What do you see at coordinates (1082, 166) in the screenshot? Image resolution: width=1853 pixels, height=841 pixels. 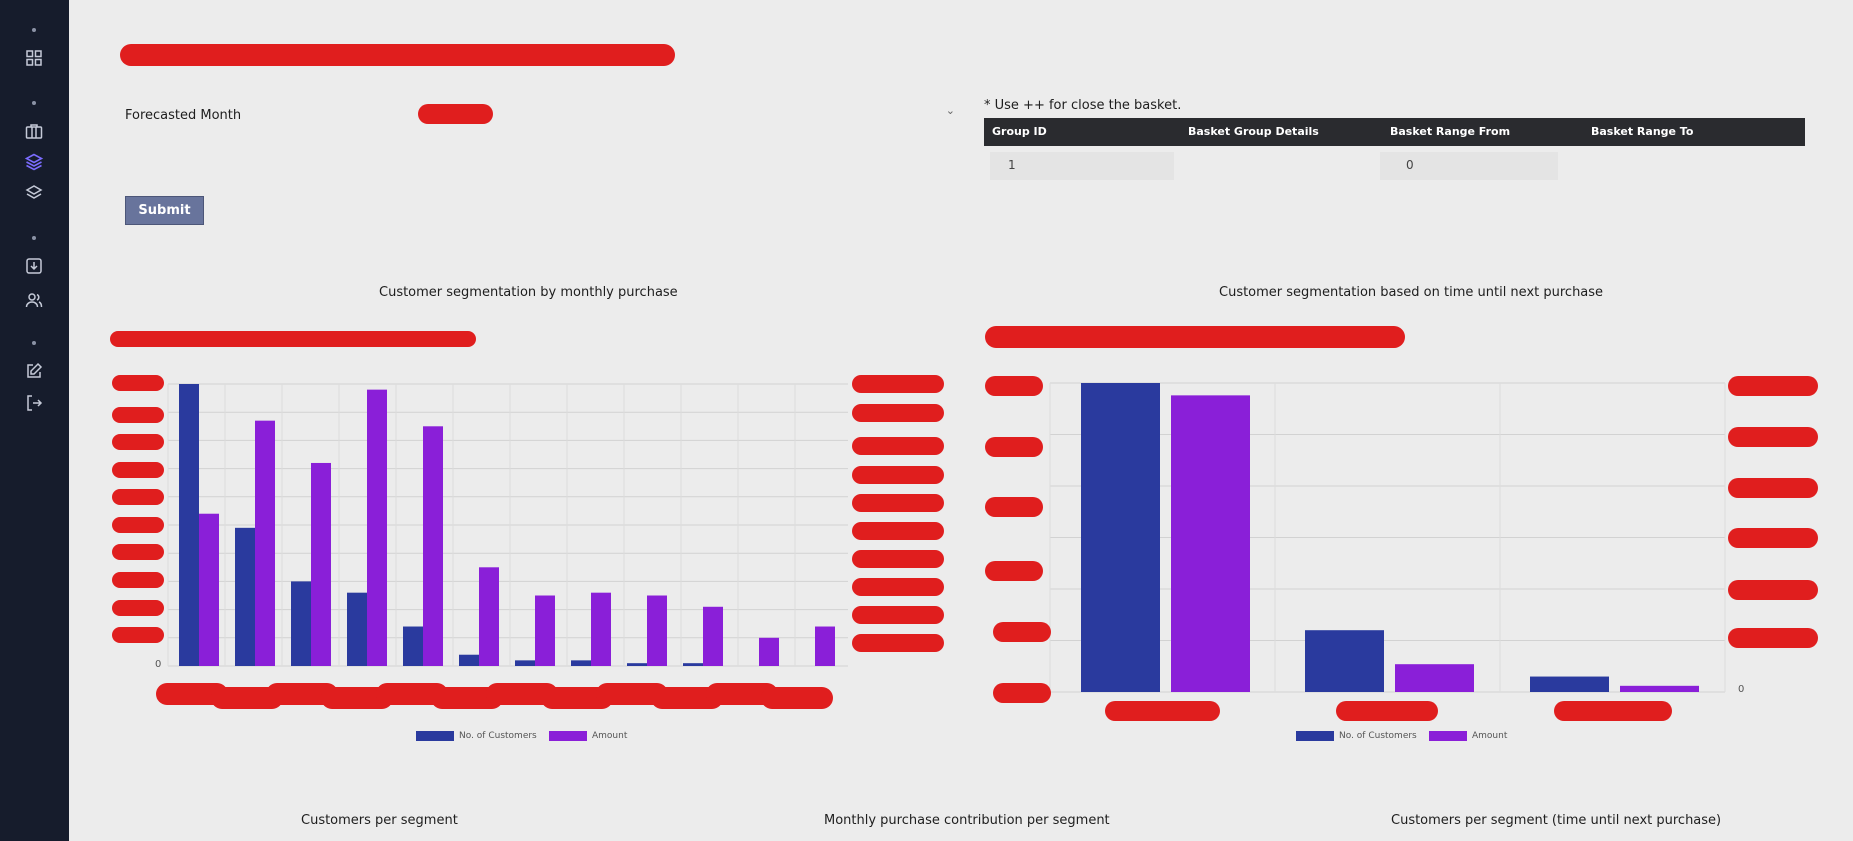 I see `group-id-field` at bounding box center [1082, 166].